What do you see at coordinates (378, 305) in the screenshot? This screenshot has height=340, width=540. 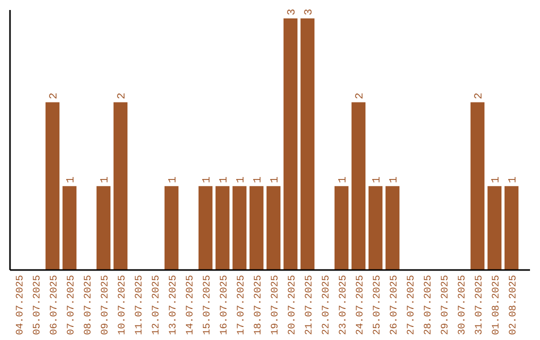 I see `x-tick-label: 25.07.2025` at bounding box center [378, 305].